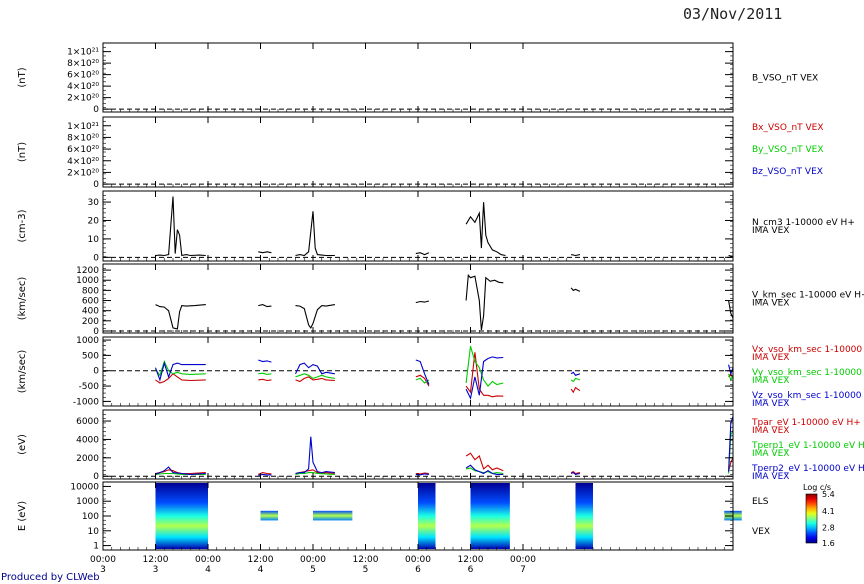 The width and height of the screenshot is (864, 584). Describe the element at coordinates (83, 127) in the screenshot. I see `y-tick-label: 1×10²¹` at that location.